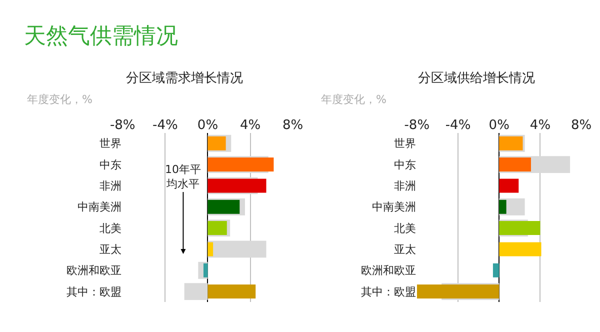 This screenshot has width=600, height=332. Describe the element at coordinates (476, 78) in the screenshot. I see `chart-title: 分区域供给增长情况` at that location.